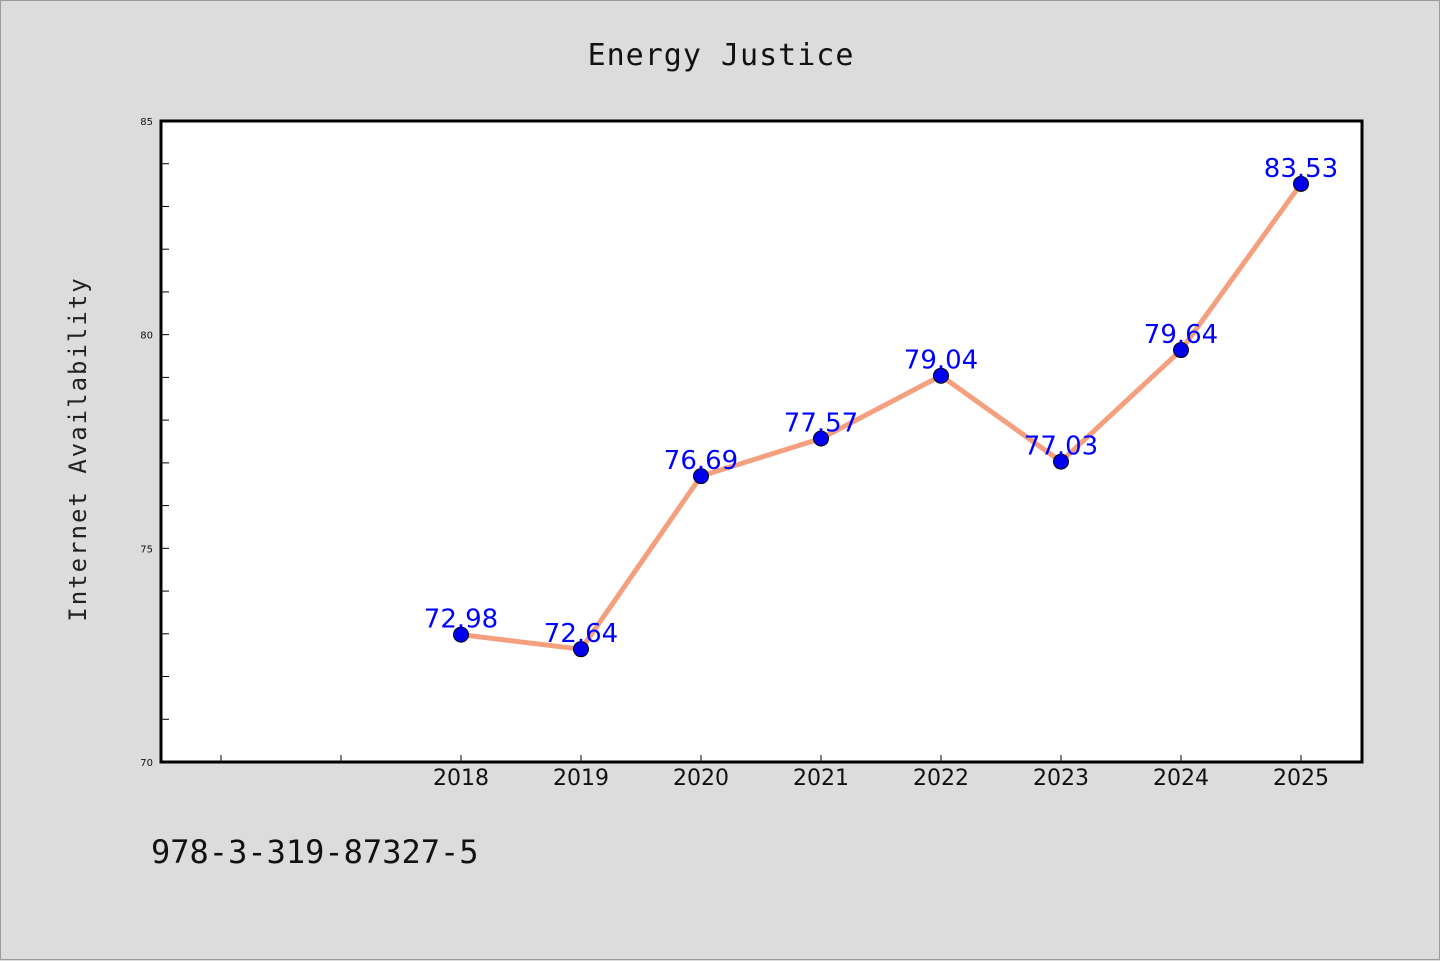 This screenshot has width=1440, height=961. What do you see at coordinates (1181, 778) in the screenshot?
I see `x-tick-label: 2024` at bounding box center [1181, 778].